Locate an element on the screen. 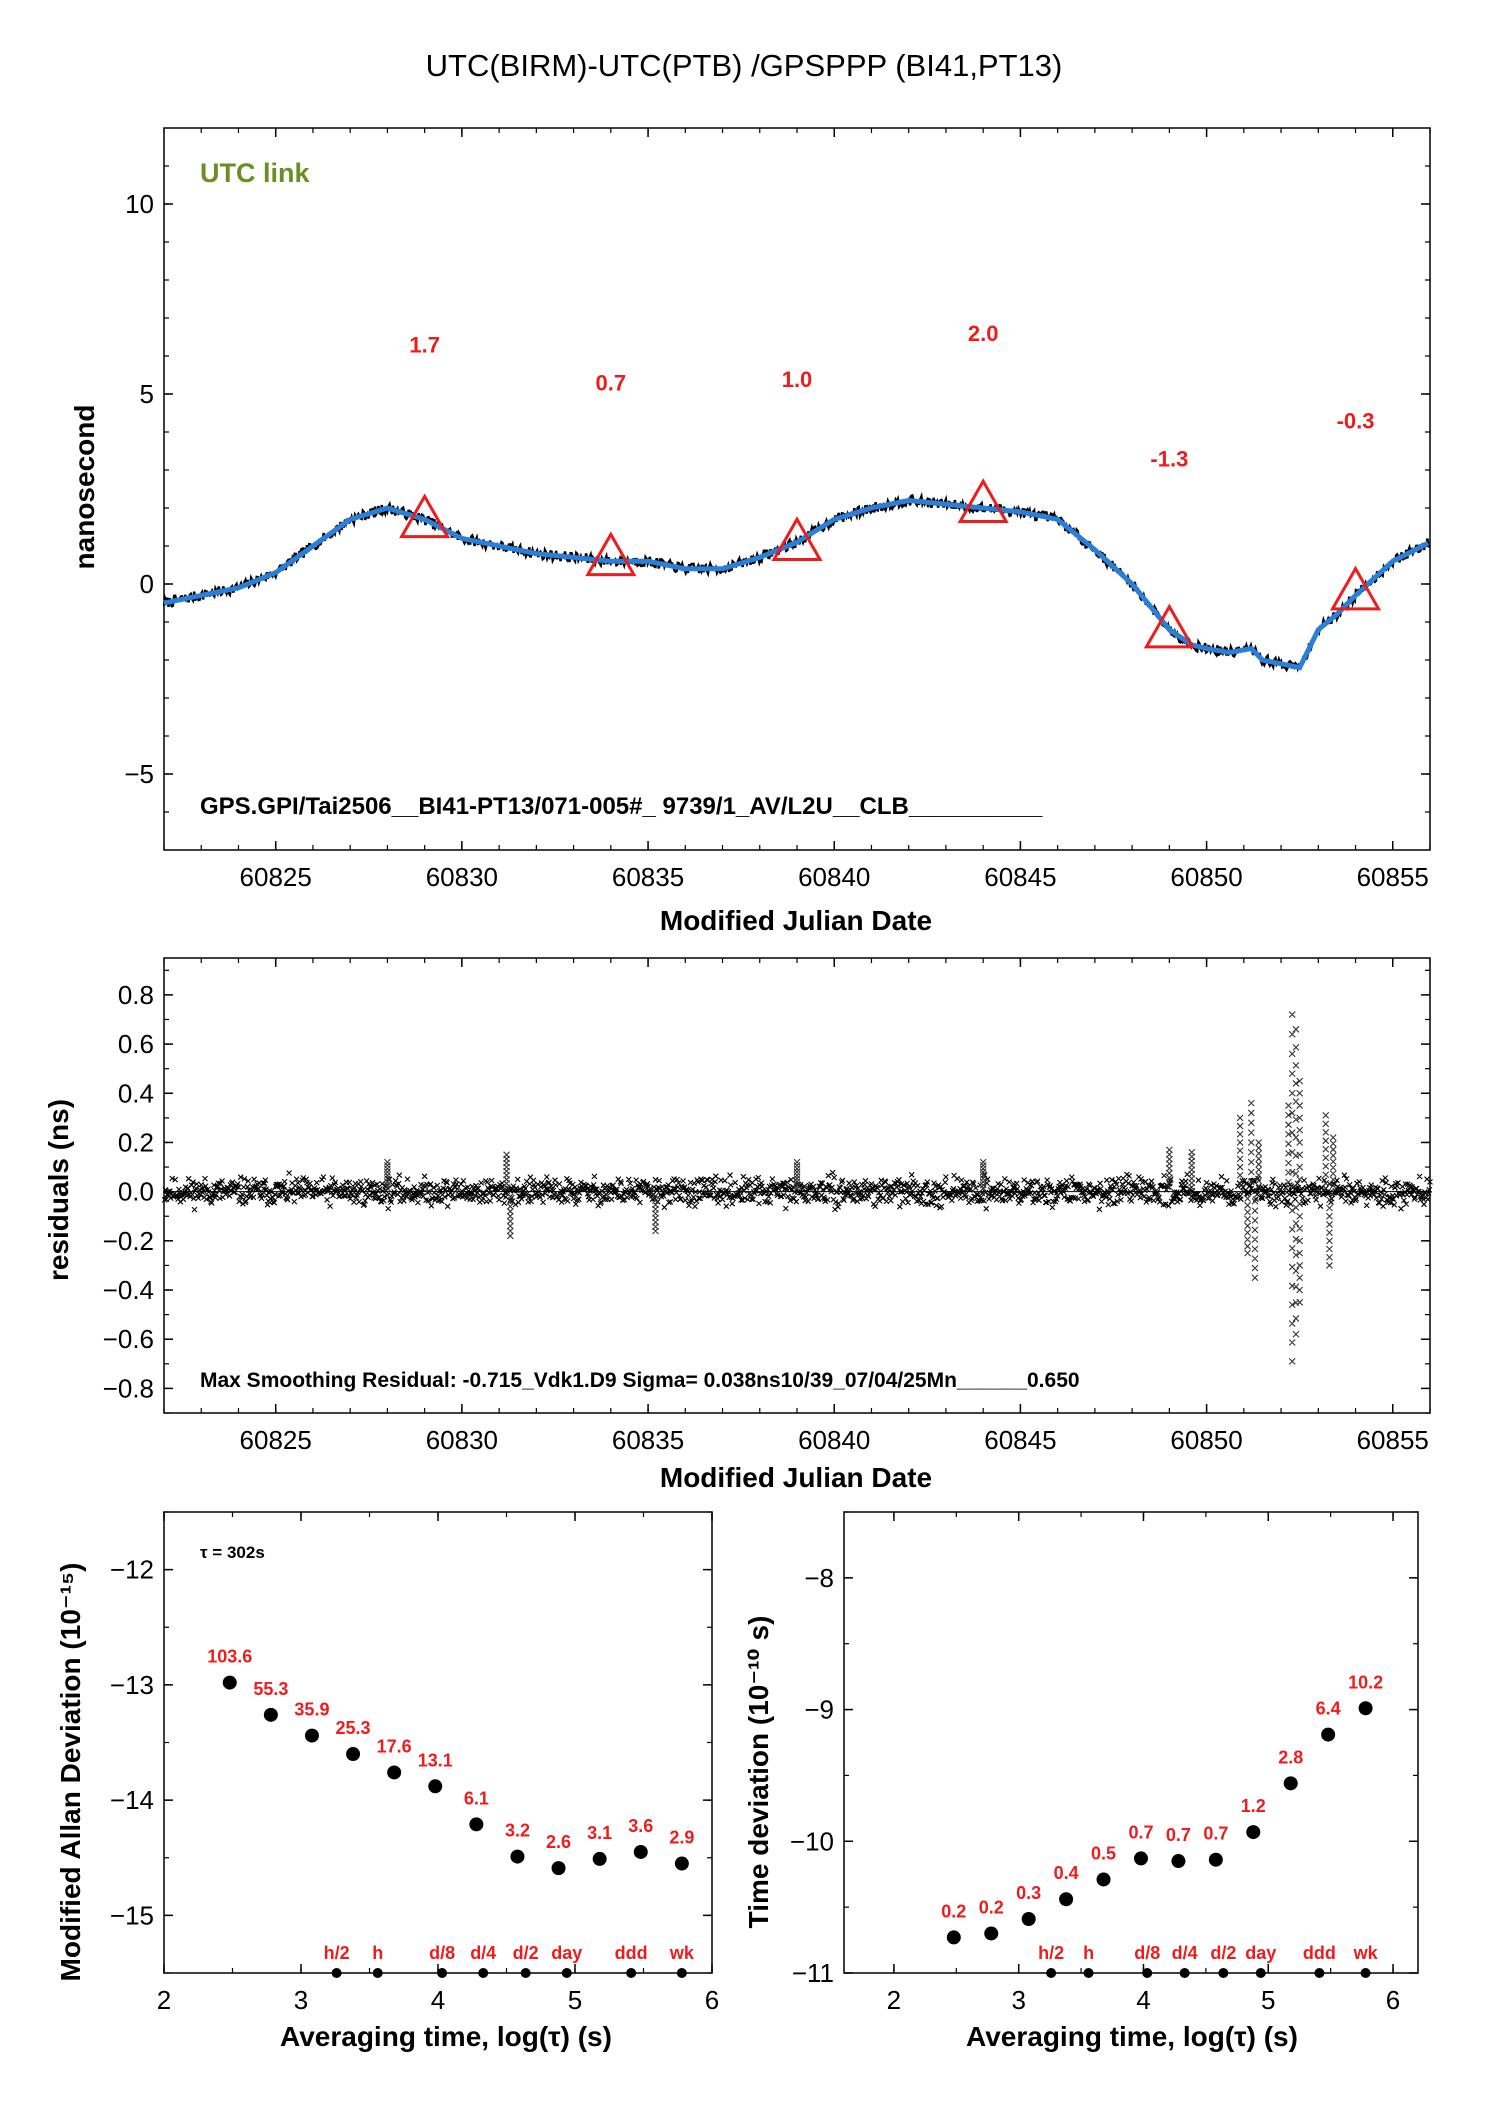  x-tick-label: 60840 is located at coordinates (834, 877).